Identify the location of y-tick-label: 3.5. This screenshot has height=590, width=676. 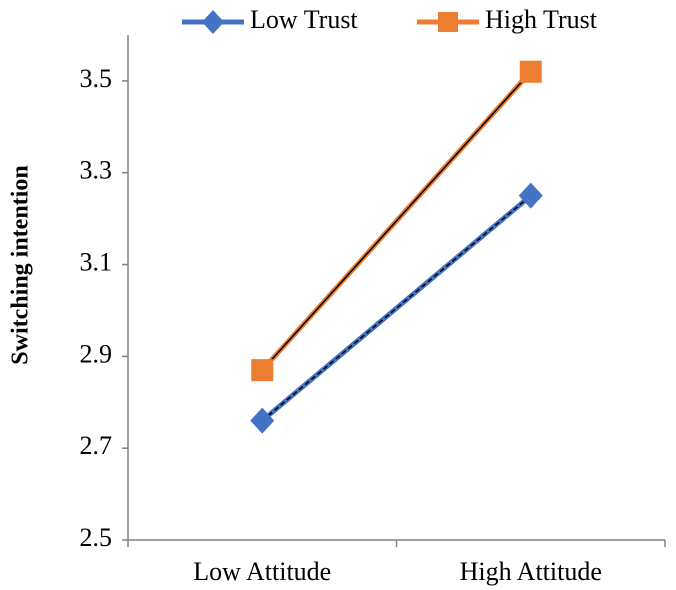
(96, 78).